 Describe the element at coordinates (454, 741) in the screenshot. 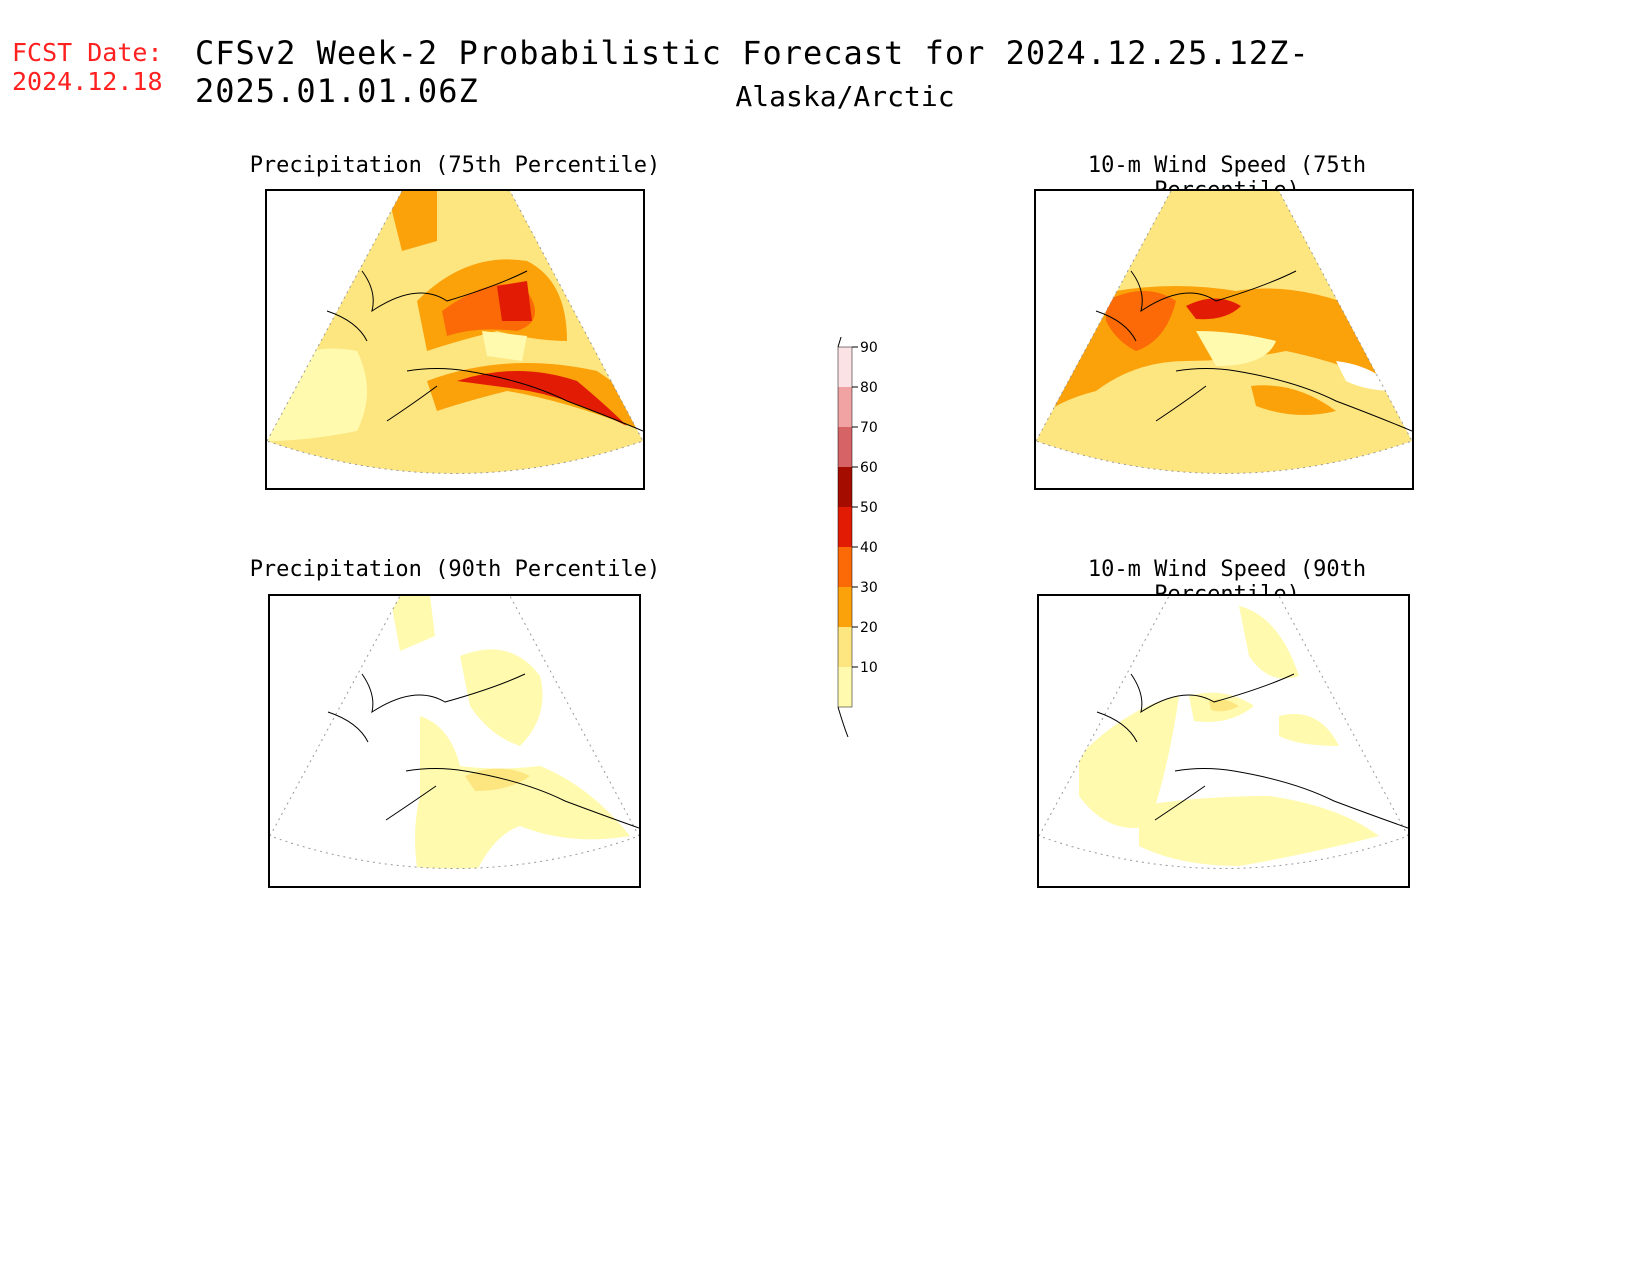

I see `map-precip90` at that location.